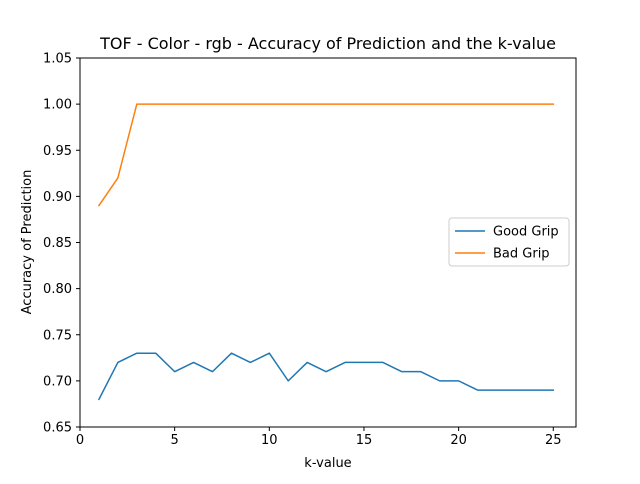  What do you see at coordinates (57, 59) in the screenshot?
I see `y-tick-label: 1.05` at bounding box center [57, 59].